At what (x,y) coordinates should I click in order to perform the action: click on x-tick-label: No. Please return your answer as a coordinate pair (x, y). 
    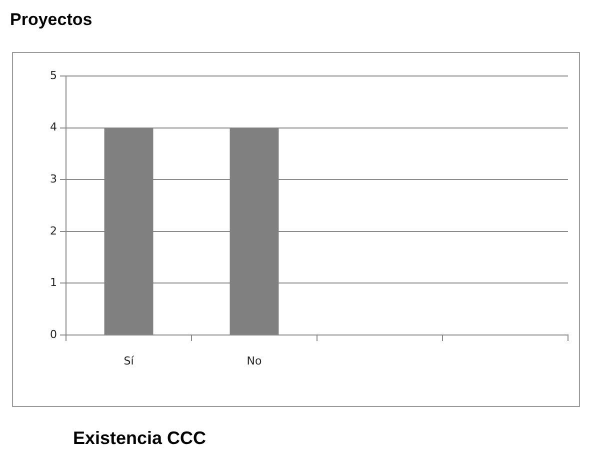
    Looking at the image, I should click on (254, 361).